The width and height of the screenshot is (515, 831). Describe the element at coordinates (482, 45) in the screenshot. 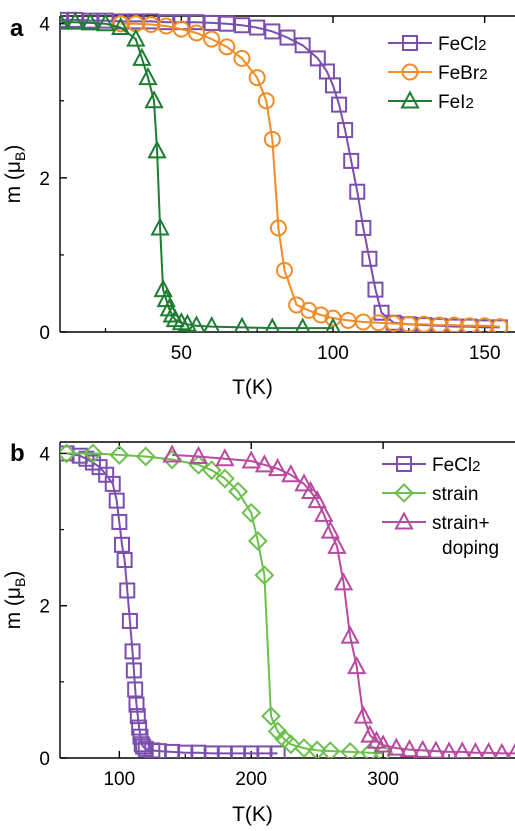

I see `legend-label-sub: 2` at that location.